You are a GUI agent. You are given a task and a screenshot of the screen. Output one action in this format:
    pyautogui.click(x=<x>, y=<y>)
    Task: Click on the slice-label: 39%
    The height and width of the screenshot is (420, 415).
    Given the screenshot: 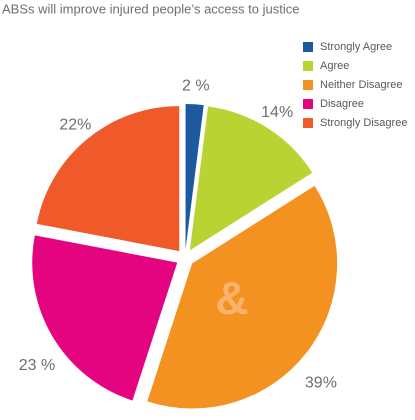 What is the action you would take?
    pyautogui.click(x=321, y=383)
    